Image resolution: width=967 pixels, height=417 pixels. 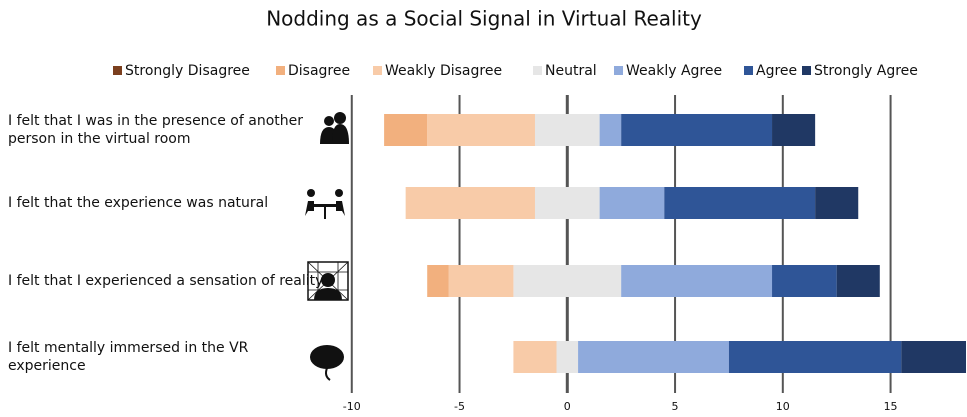 I want to click on legend-label: Agree, so click(x=776, y=71).